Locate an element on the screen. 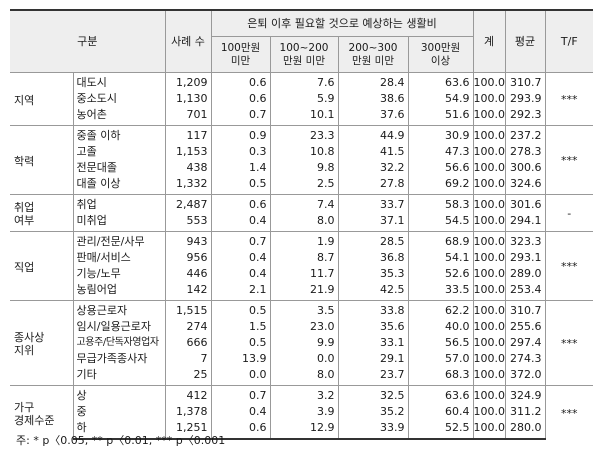 Image resolution: width=602 pixels, height=462 pixels. cell-100-200: 3.9 is located at coordinates (304, 412).